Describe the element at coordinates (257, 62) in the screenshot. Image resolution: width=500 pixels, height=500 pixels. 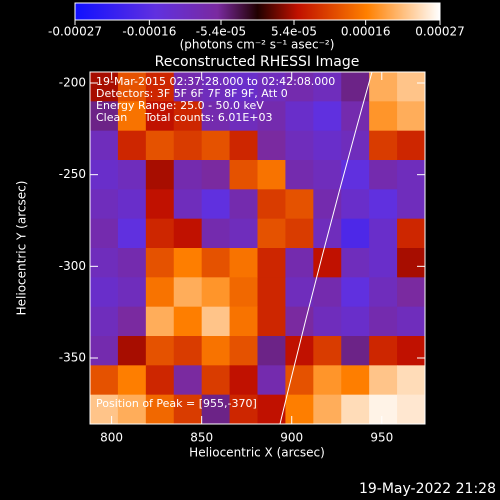
I see `chart-title: Reconstructed RHESSI Image` at that location.